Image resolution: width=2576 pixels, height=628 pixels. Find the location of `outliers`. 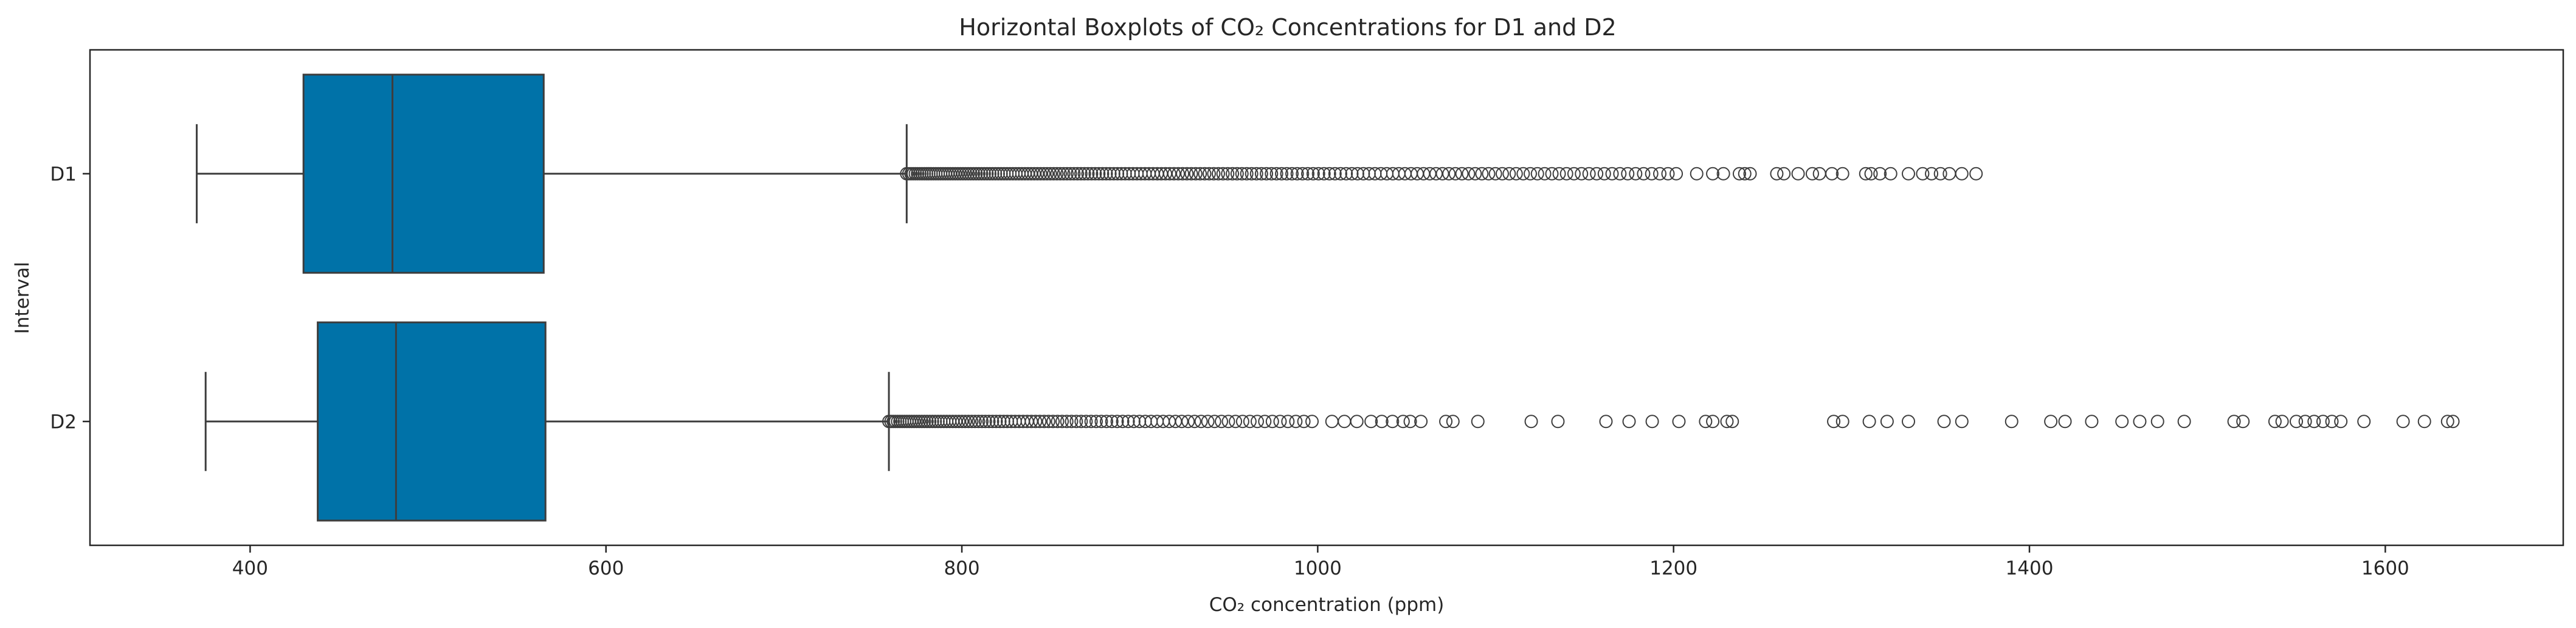

outliers is located at coordinates (1441, 174).